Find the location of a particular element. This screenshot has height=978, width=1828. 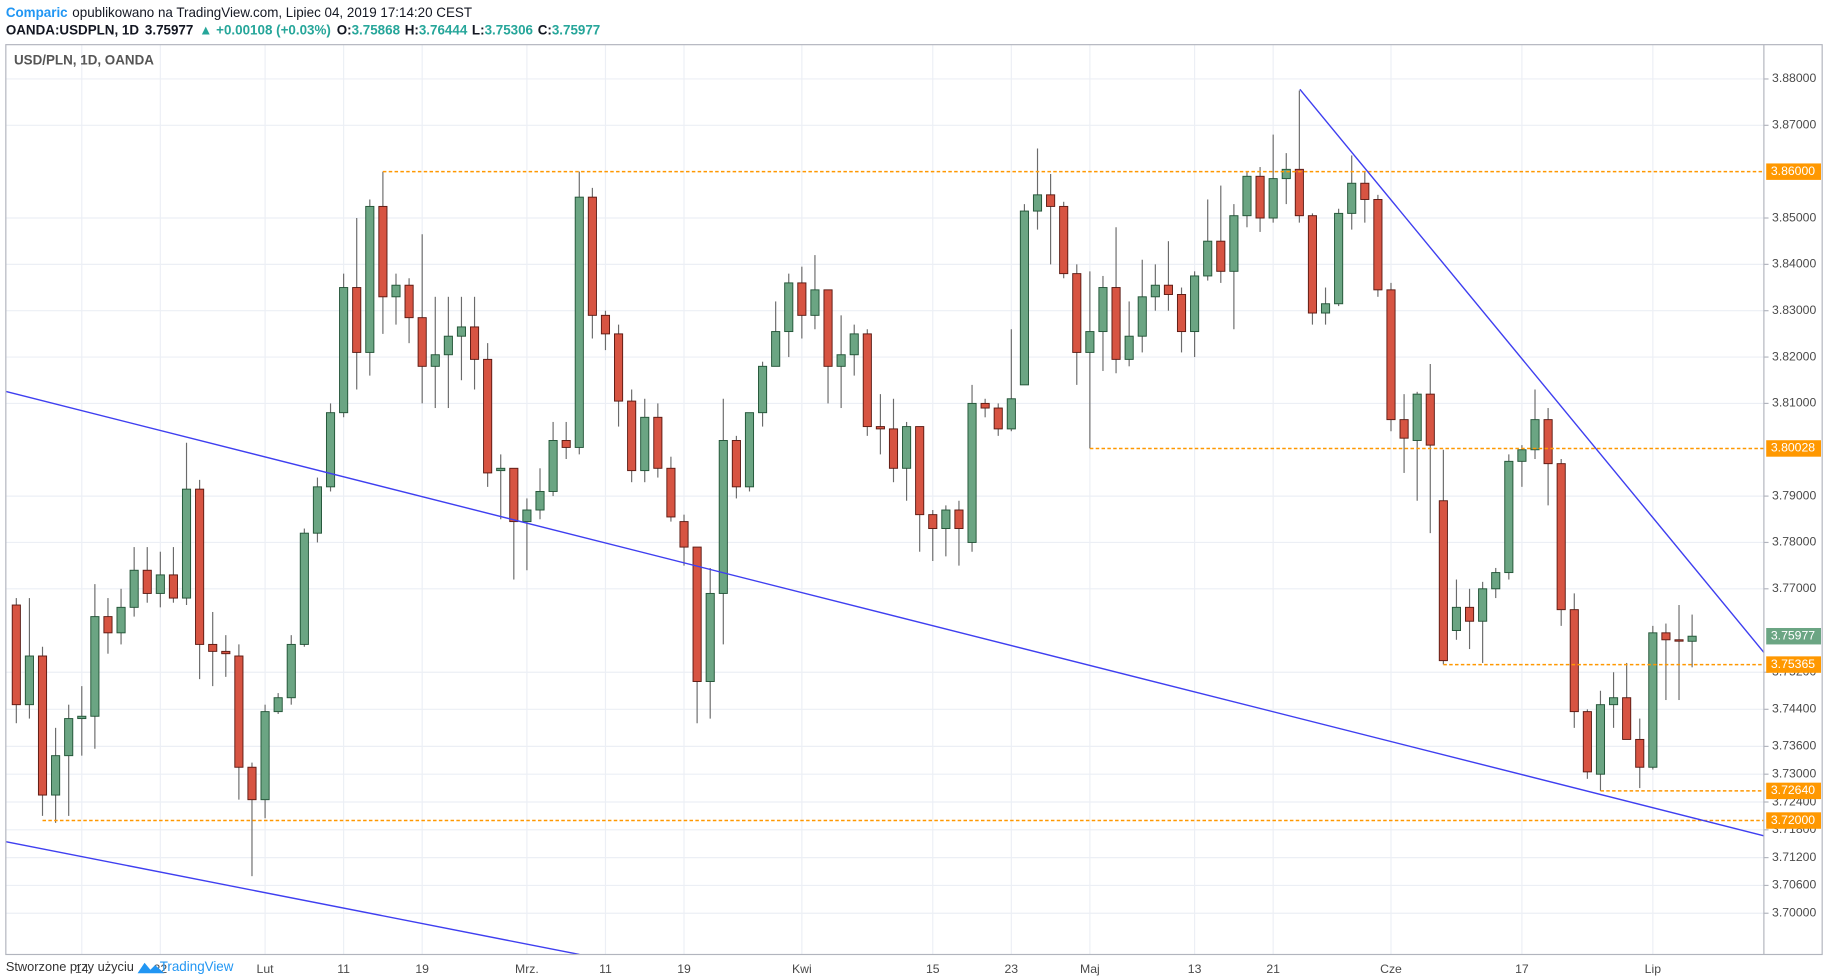

symbol: OANDA:USDPLN, 1D is located at coordinates (73, 29).